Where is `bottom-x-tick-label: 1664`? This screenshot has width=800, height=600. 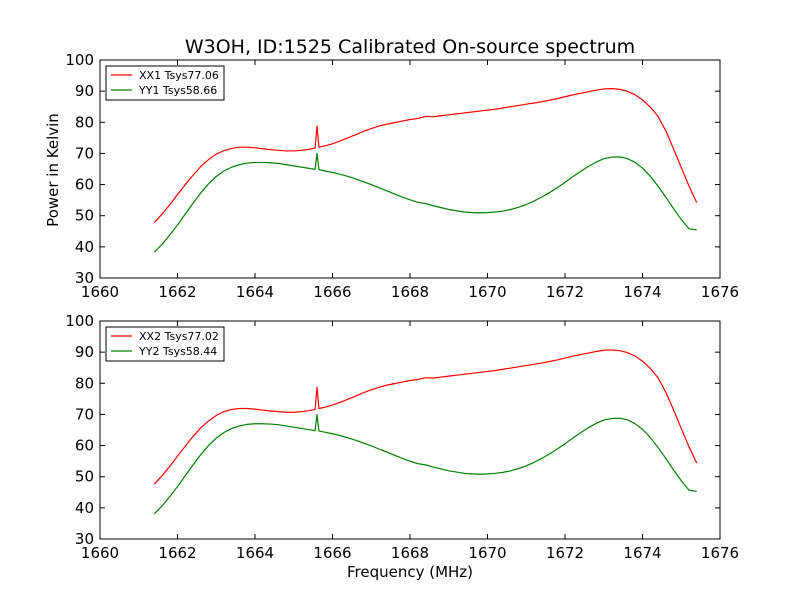
bottom-x-tick-label: 1664 is located at coordinates (255, 553).